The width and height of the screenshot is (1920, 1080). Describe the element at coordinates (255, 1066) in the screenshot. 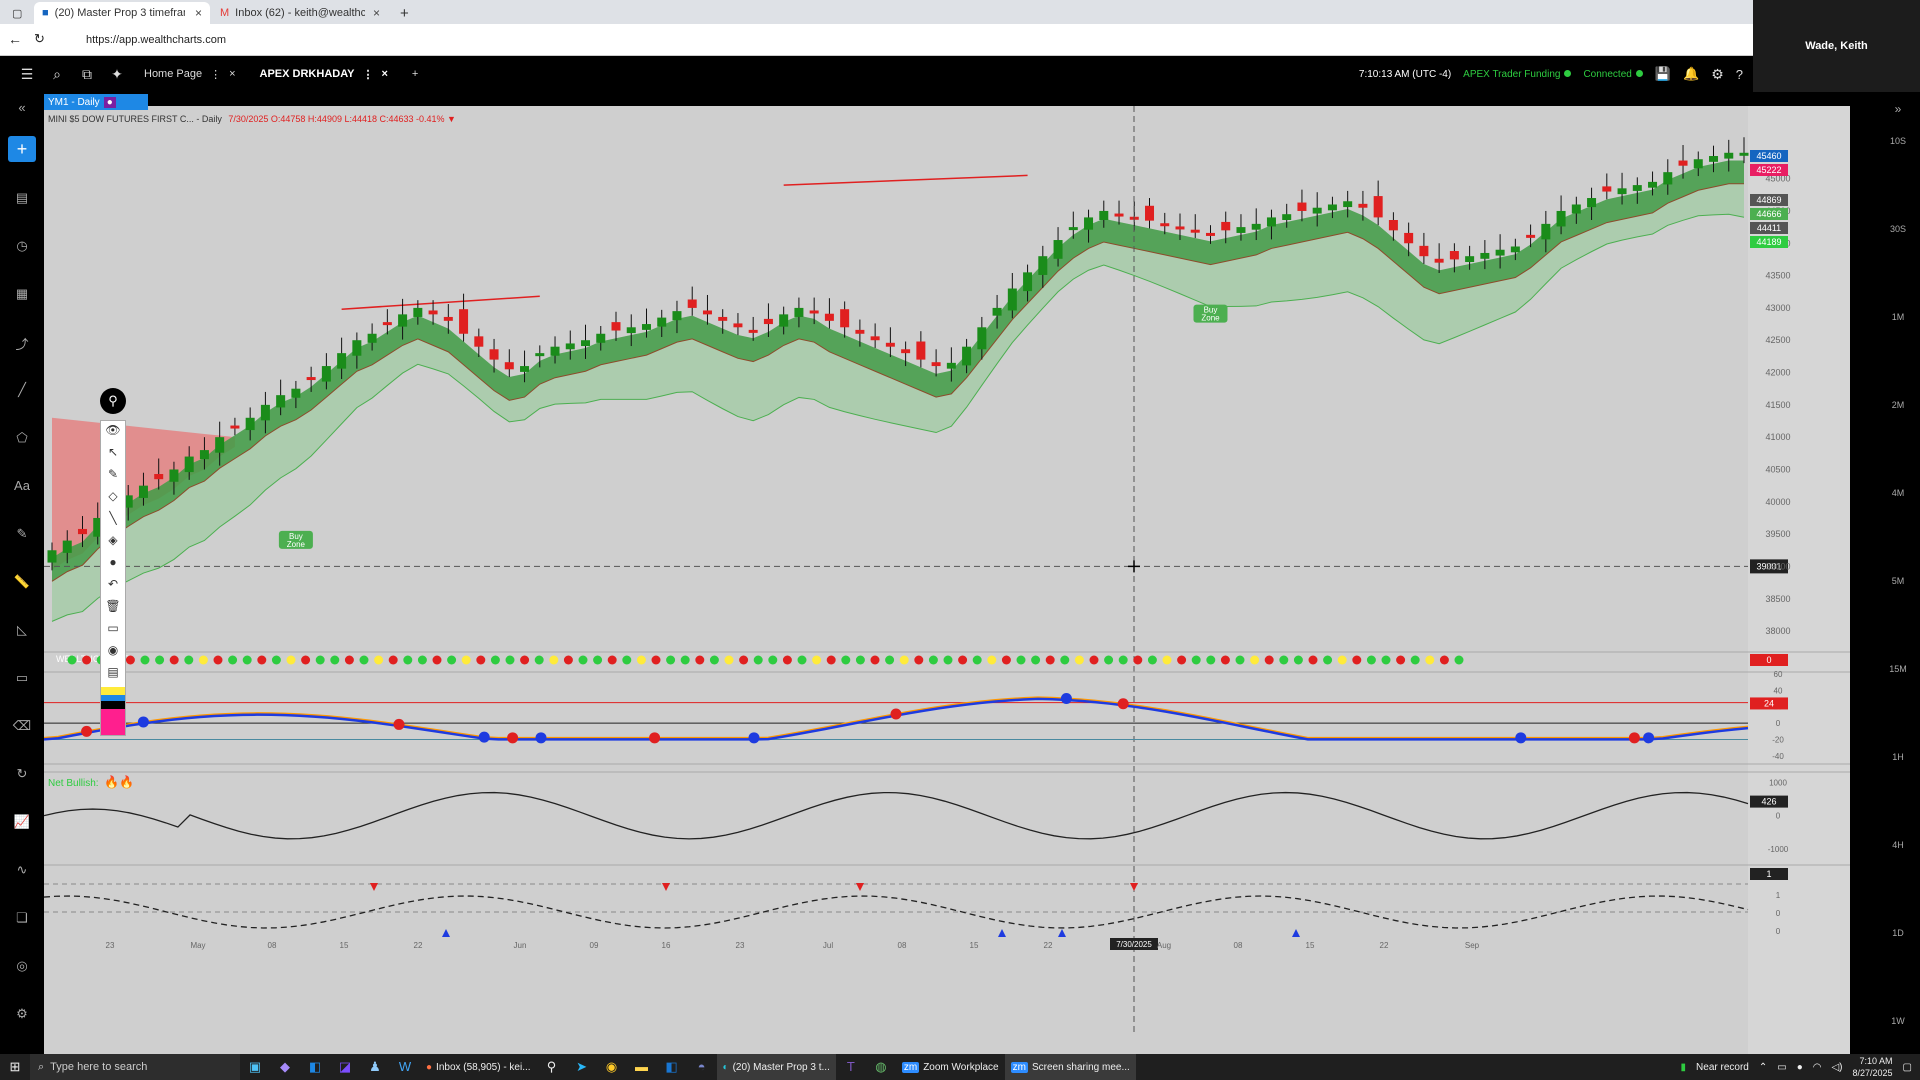

I see `store-icon: ▣` at that location.